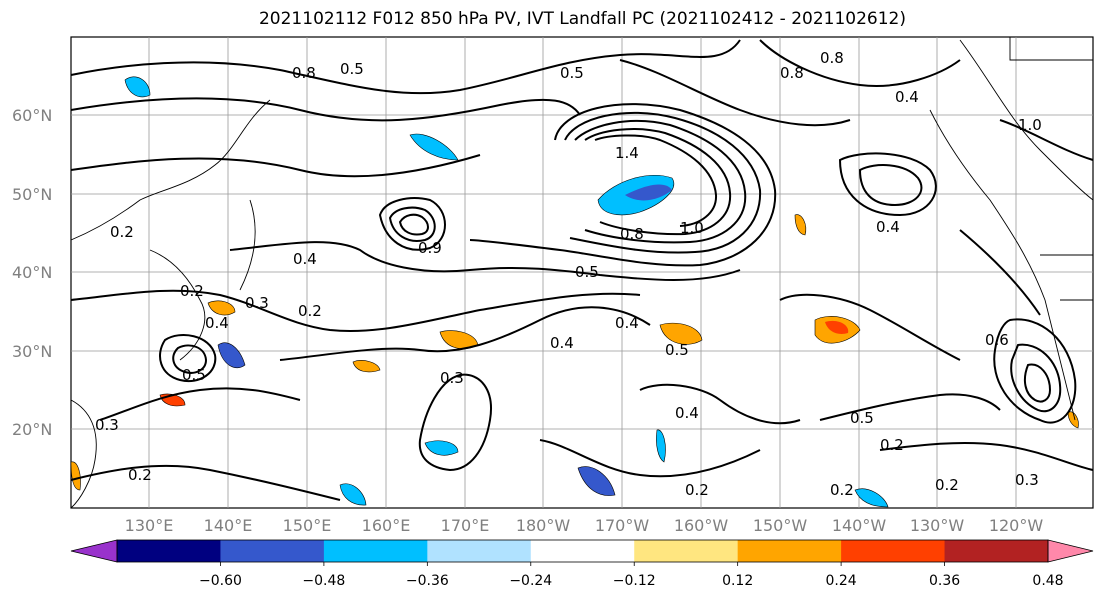 Image resolution: width=1105 pixels, height=601 pixels. What do you see at coordinates (543, 525) in the screenshot?
I see `lon-label: 180°W` at bounding box center [543, 525].